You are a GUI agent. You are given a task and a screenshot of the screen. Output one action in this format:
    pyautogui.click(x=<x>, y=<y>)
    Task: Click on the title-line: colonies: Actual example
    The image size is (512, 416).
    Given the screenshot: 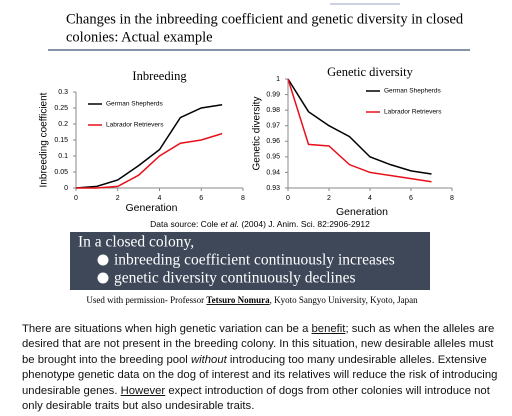 What is the action you would take?
    pyautogui.click(x=139, y=37)
    